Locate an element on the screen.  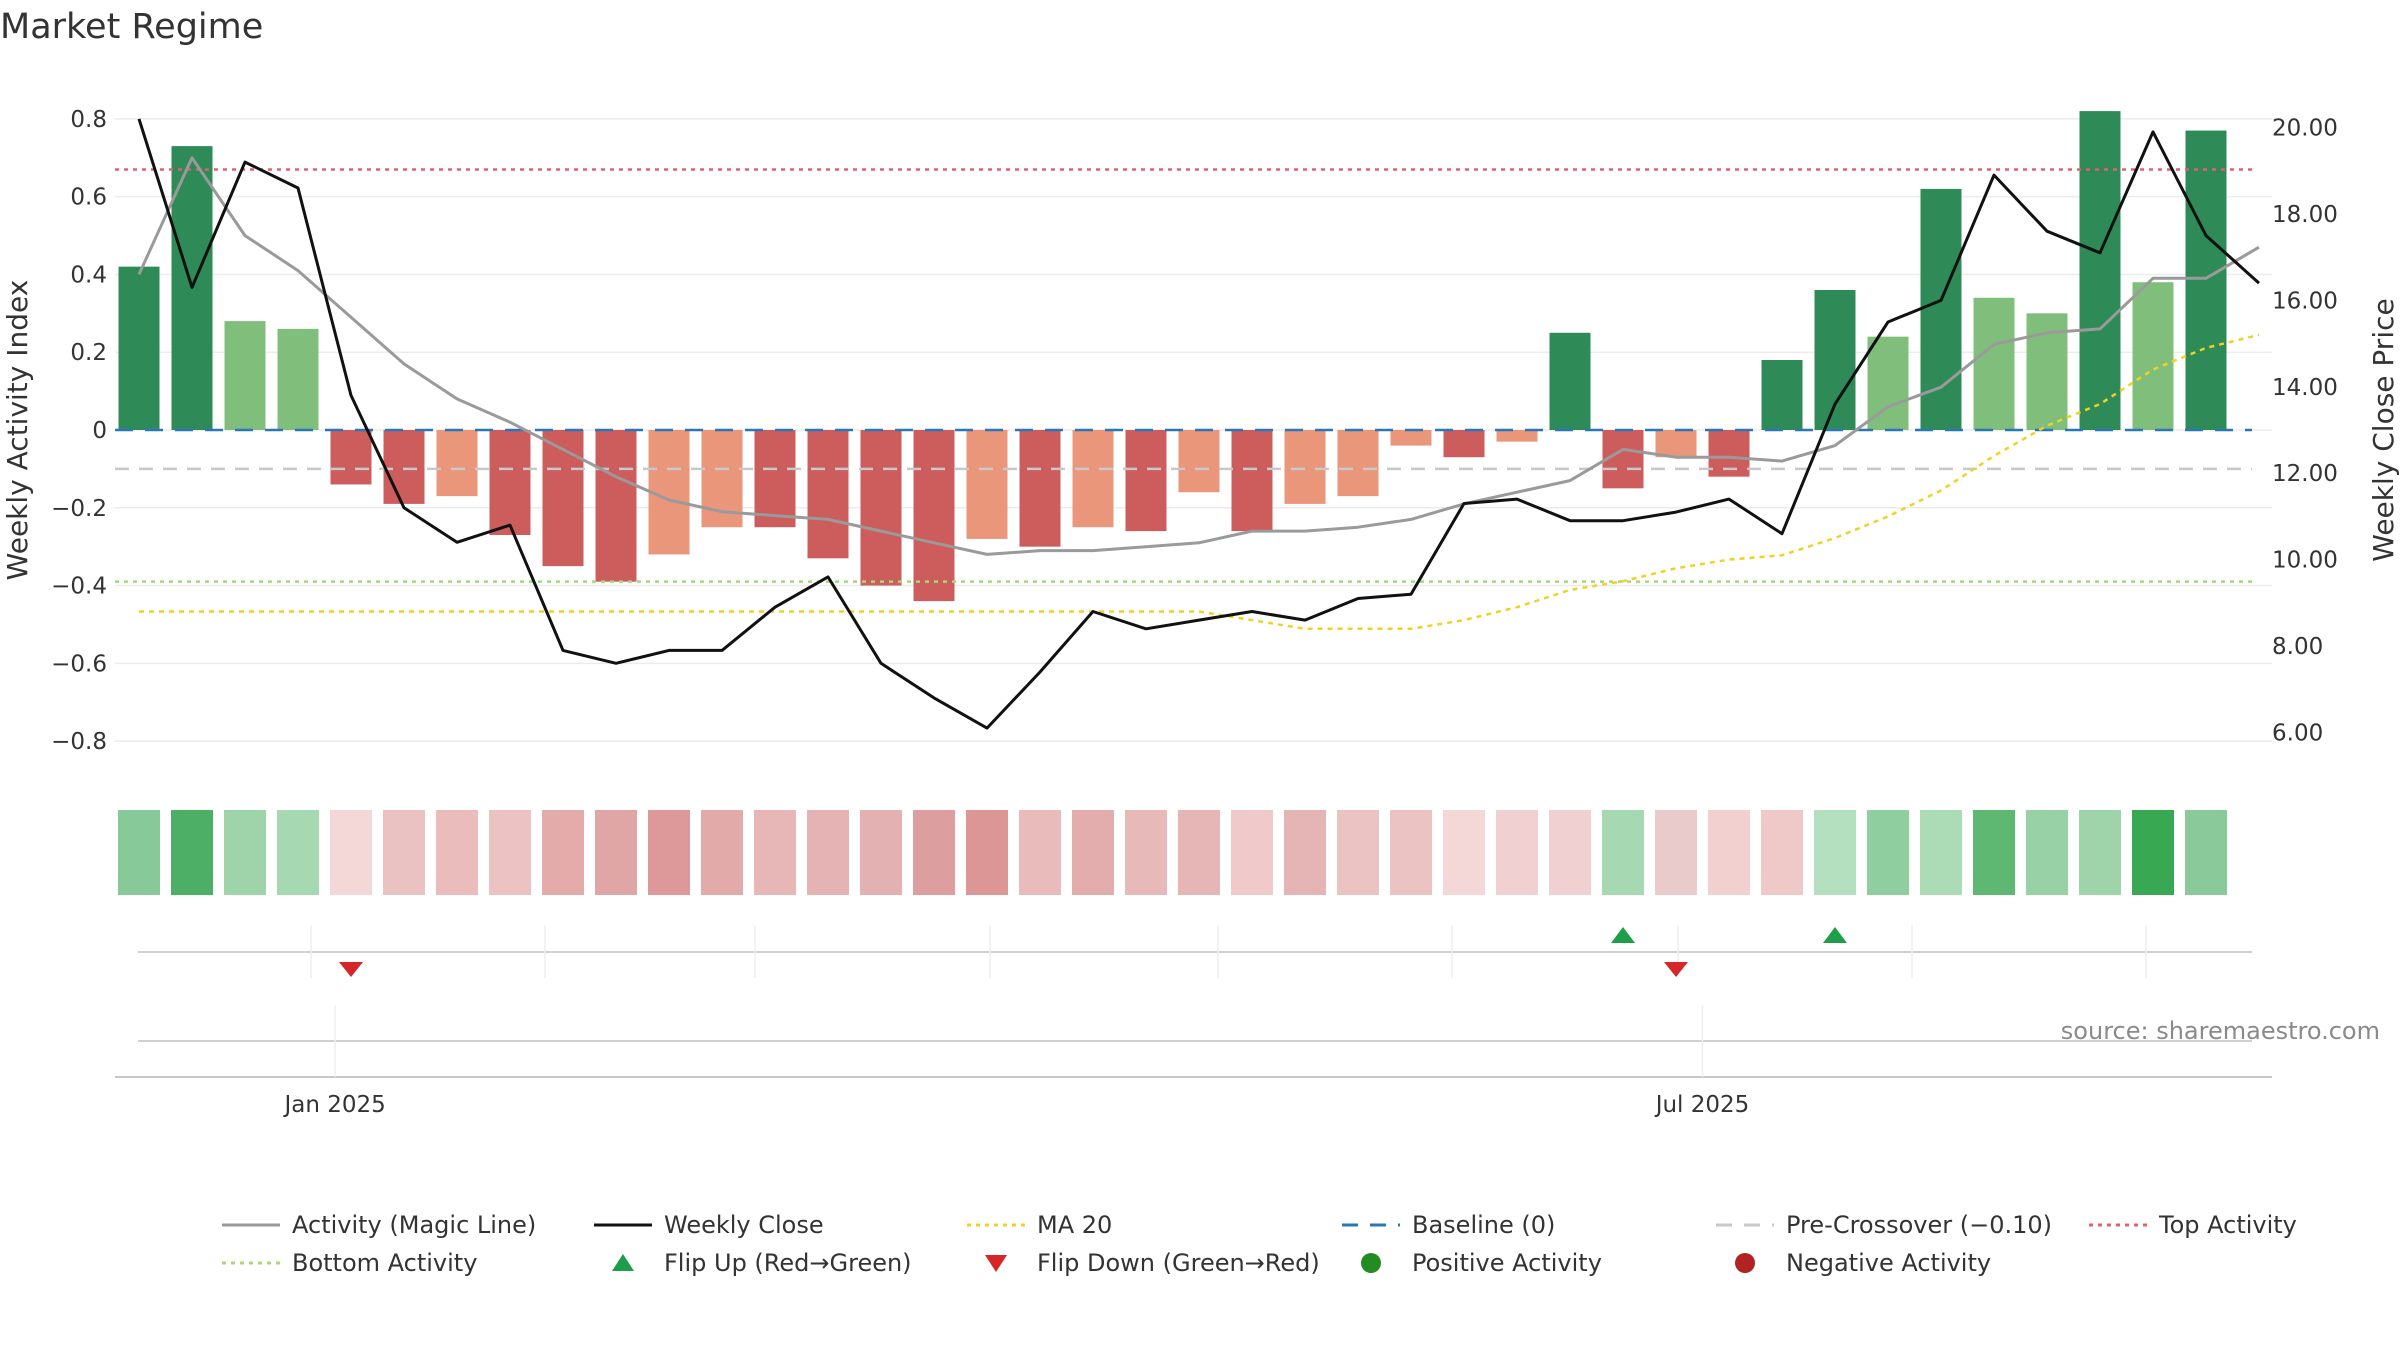
right-tick-label: 10.00 is located at coordinates (2305, 561).